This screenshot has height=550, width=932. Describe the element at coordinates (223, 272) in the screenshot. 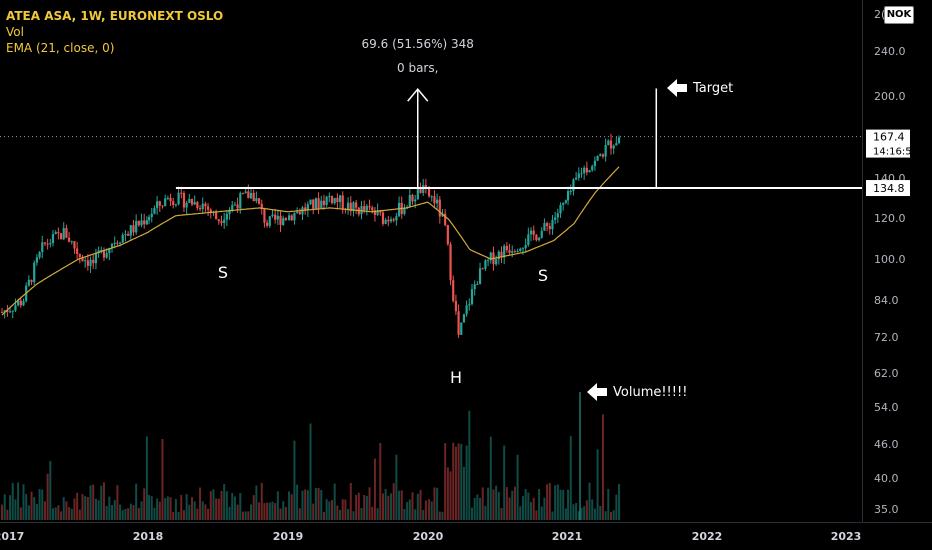

I see `left-shoulder-label: S` at that location.